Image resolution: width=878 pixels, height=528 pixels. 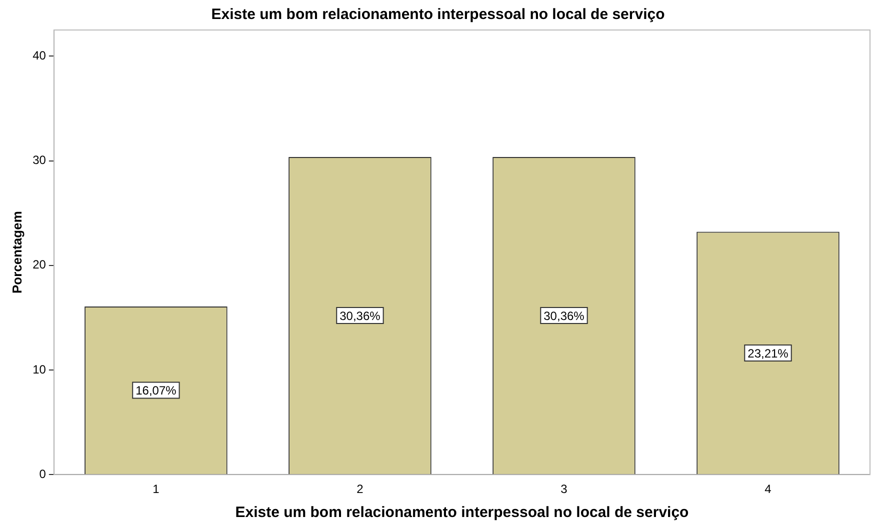 I want to click on y-tick-label: 0, so click(x=42, y=473).